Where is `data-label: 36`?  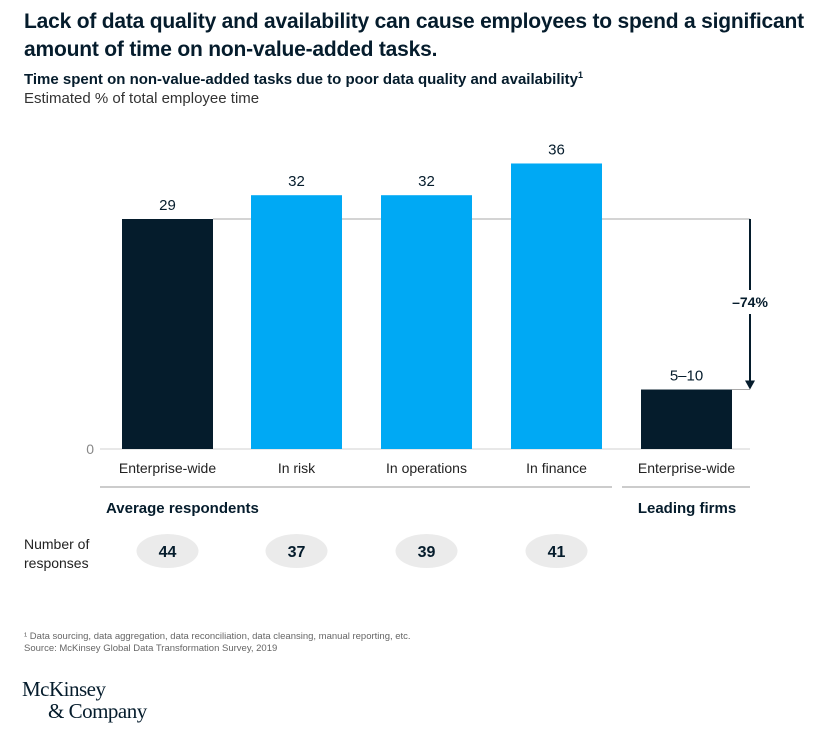 data-label: 36 is located at coordinates (556, 149).